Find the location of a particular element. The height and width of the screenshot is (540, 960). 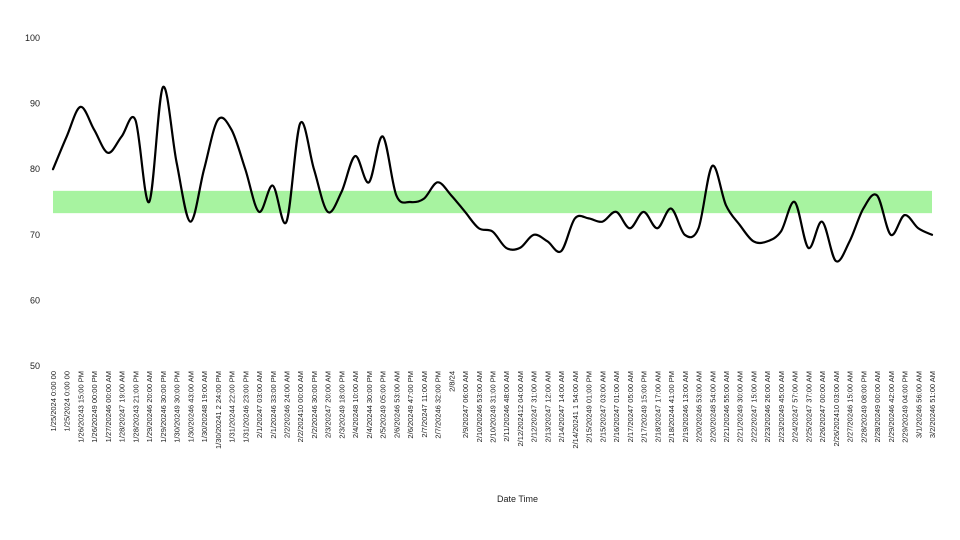

x-tick-label: 2/23/20249 45:00 AM is located at coordinates (781, 406).